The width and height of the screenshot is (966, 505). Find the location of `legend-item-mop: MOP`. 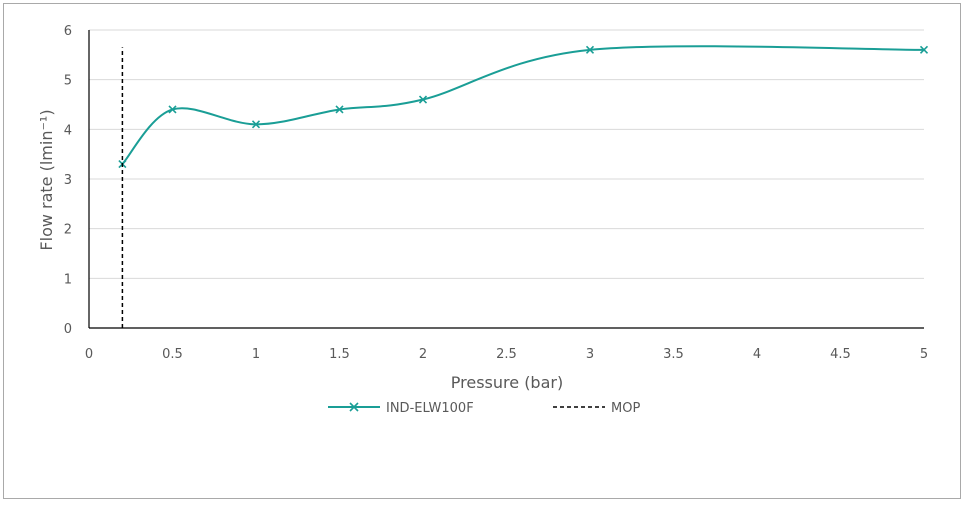

legend-item-mop: MOP is located at coordinates (596, 408).